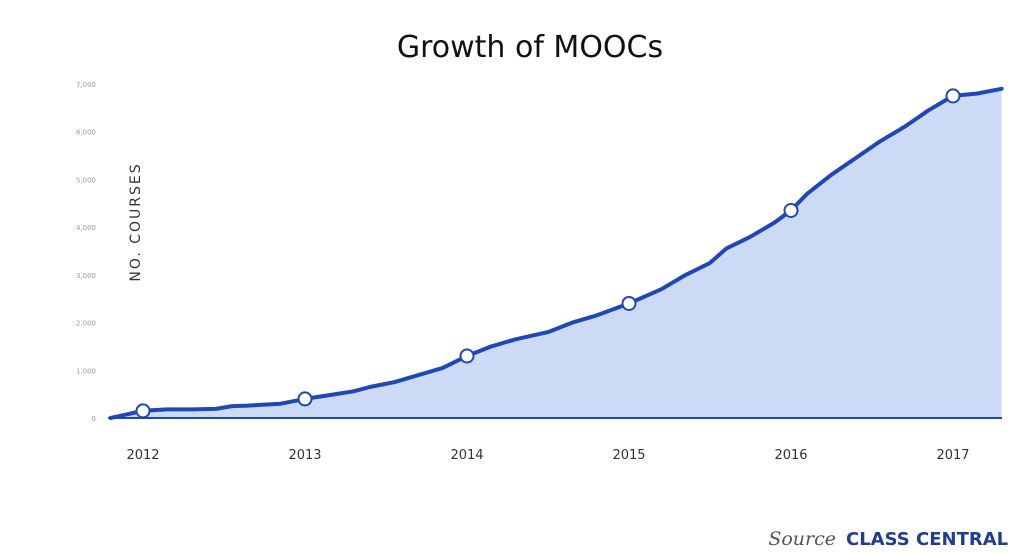  I want to click on y-tick-label: 3,000, so click(86, 276).